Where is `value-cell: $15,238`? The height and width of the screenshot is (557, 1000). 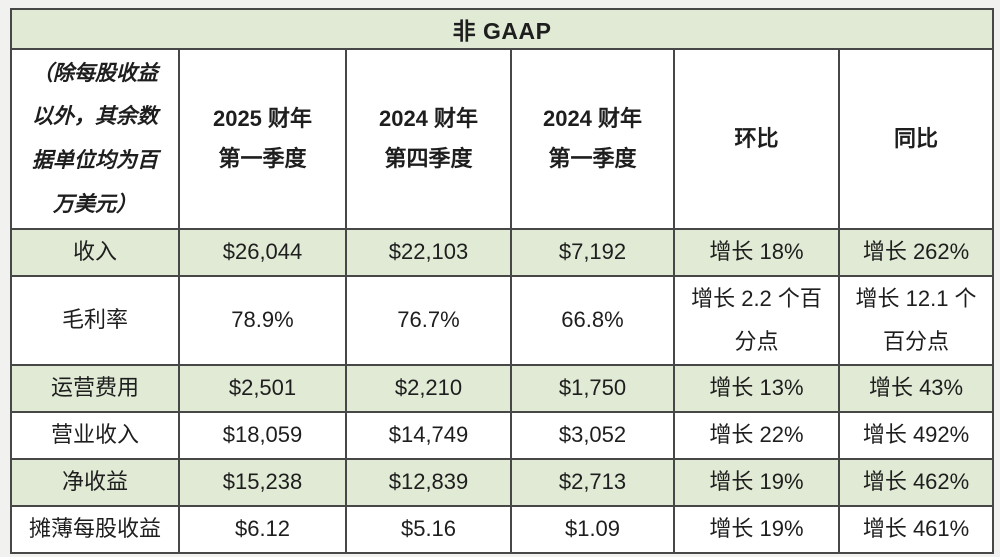 value-cell: $15,238 is located at coordinates (262, 482).